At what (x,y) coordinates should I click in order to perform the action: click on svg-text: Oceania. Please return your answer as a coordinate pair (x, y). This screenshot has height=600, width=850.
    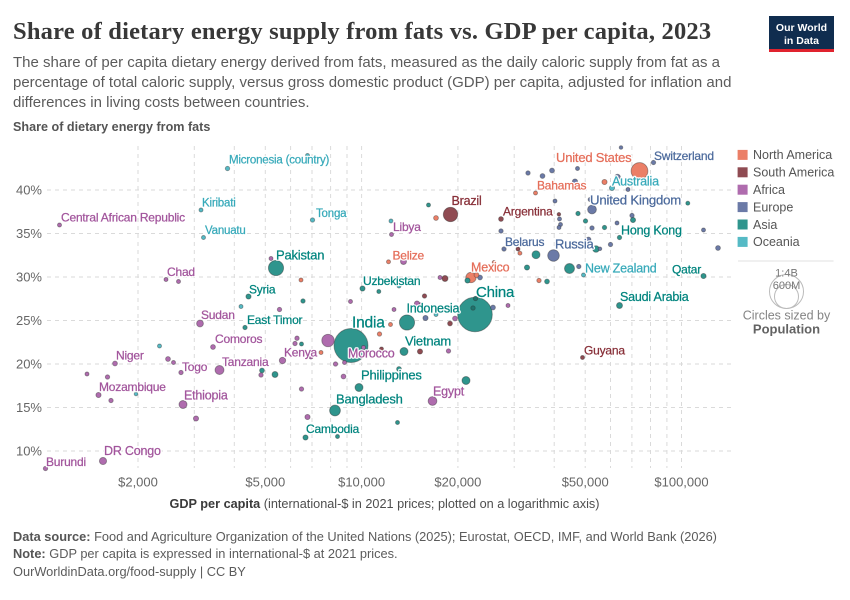
    Looking at the image, I should click on (776, 242).